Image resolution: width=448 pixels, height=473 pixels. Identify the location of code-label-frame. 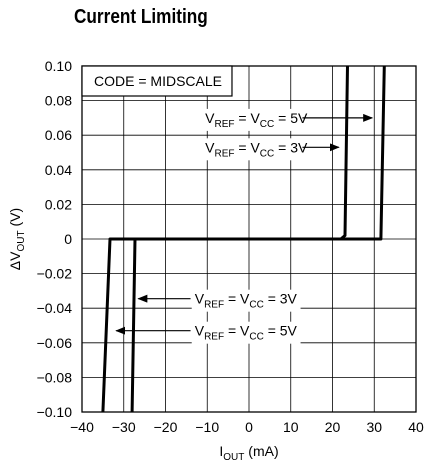
(157, 81).